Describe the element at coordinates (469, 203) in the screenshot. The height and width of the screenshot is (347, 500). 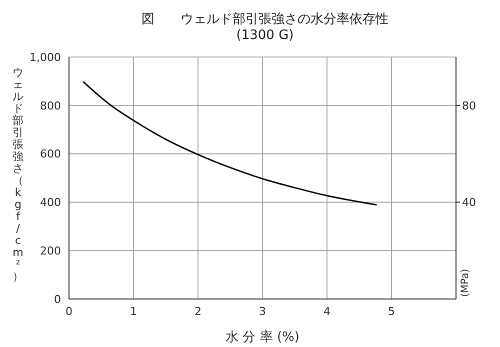
I see `y2-tick-label: 40` at that location.